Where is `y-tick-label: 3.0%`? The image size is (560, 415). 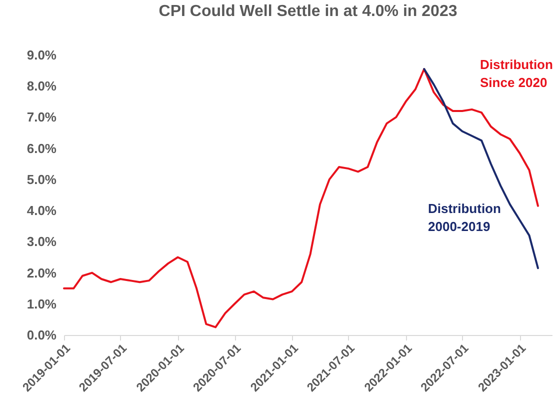
y-tick-label: 3.0% is located at coordinates (41, 242).